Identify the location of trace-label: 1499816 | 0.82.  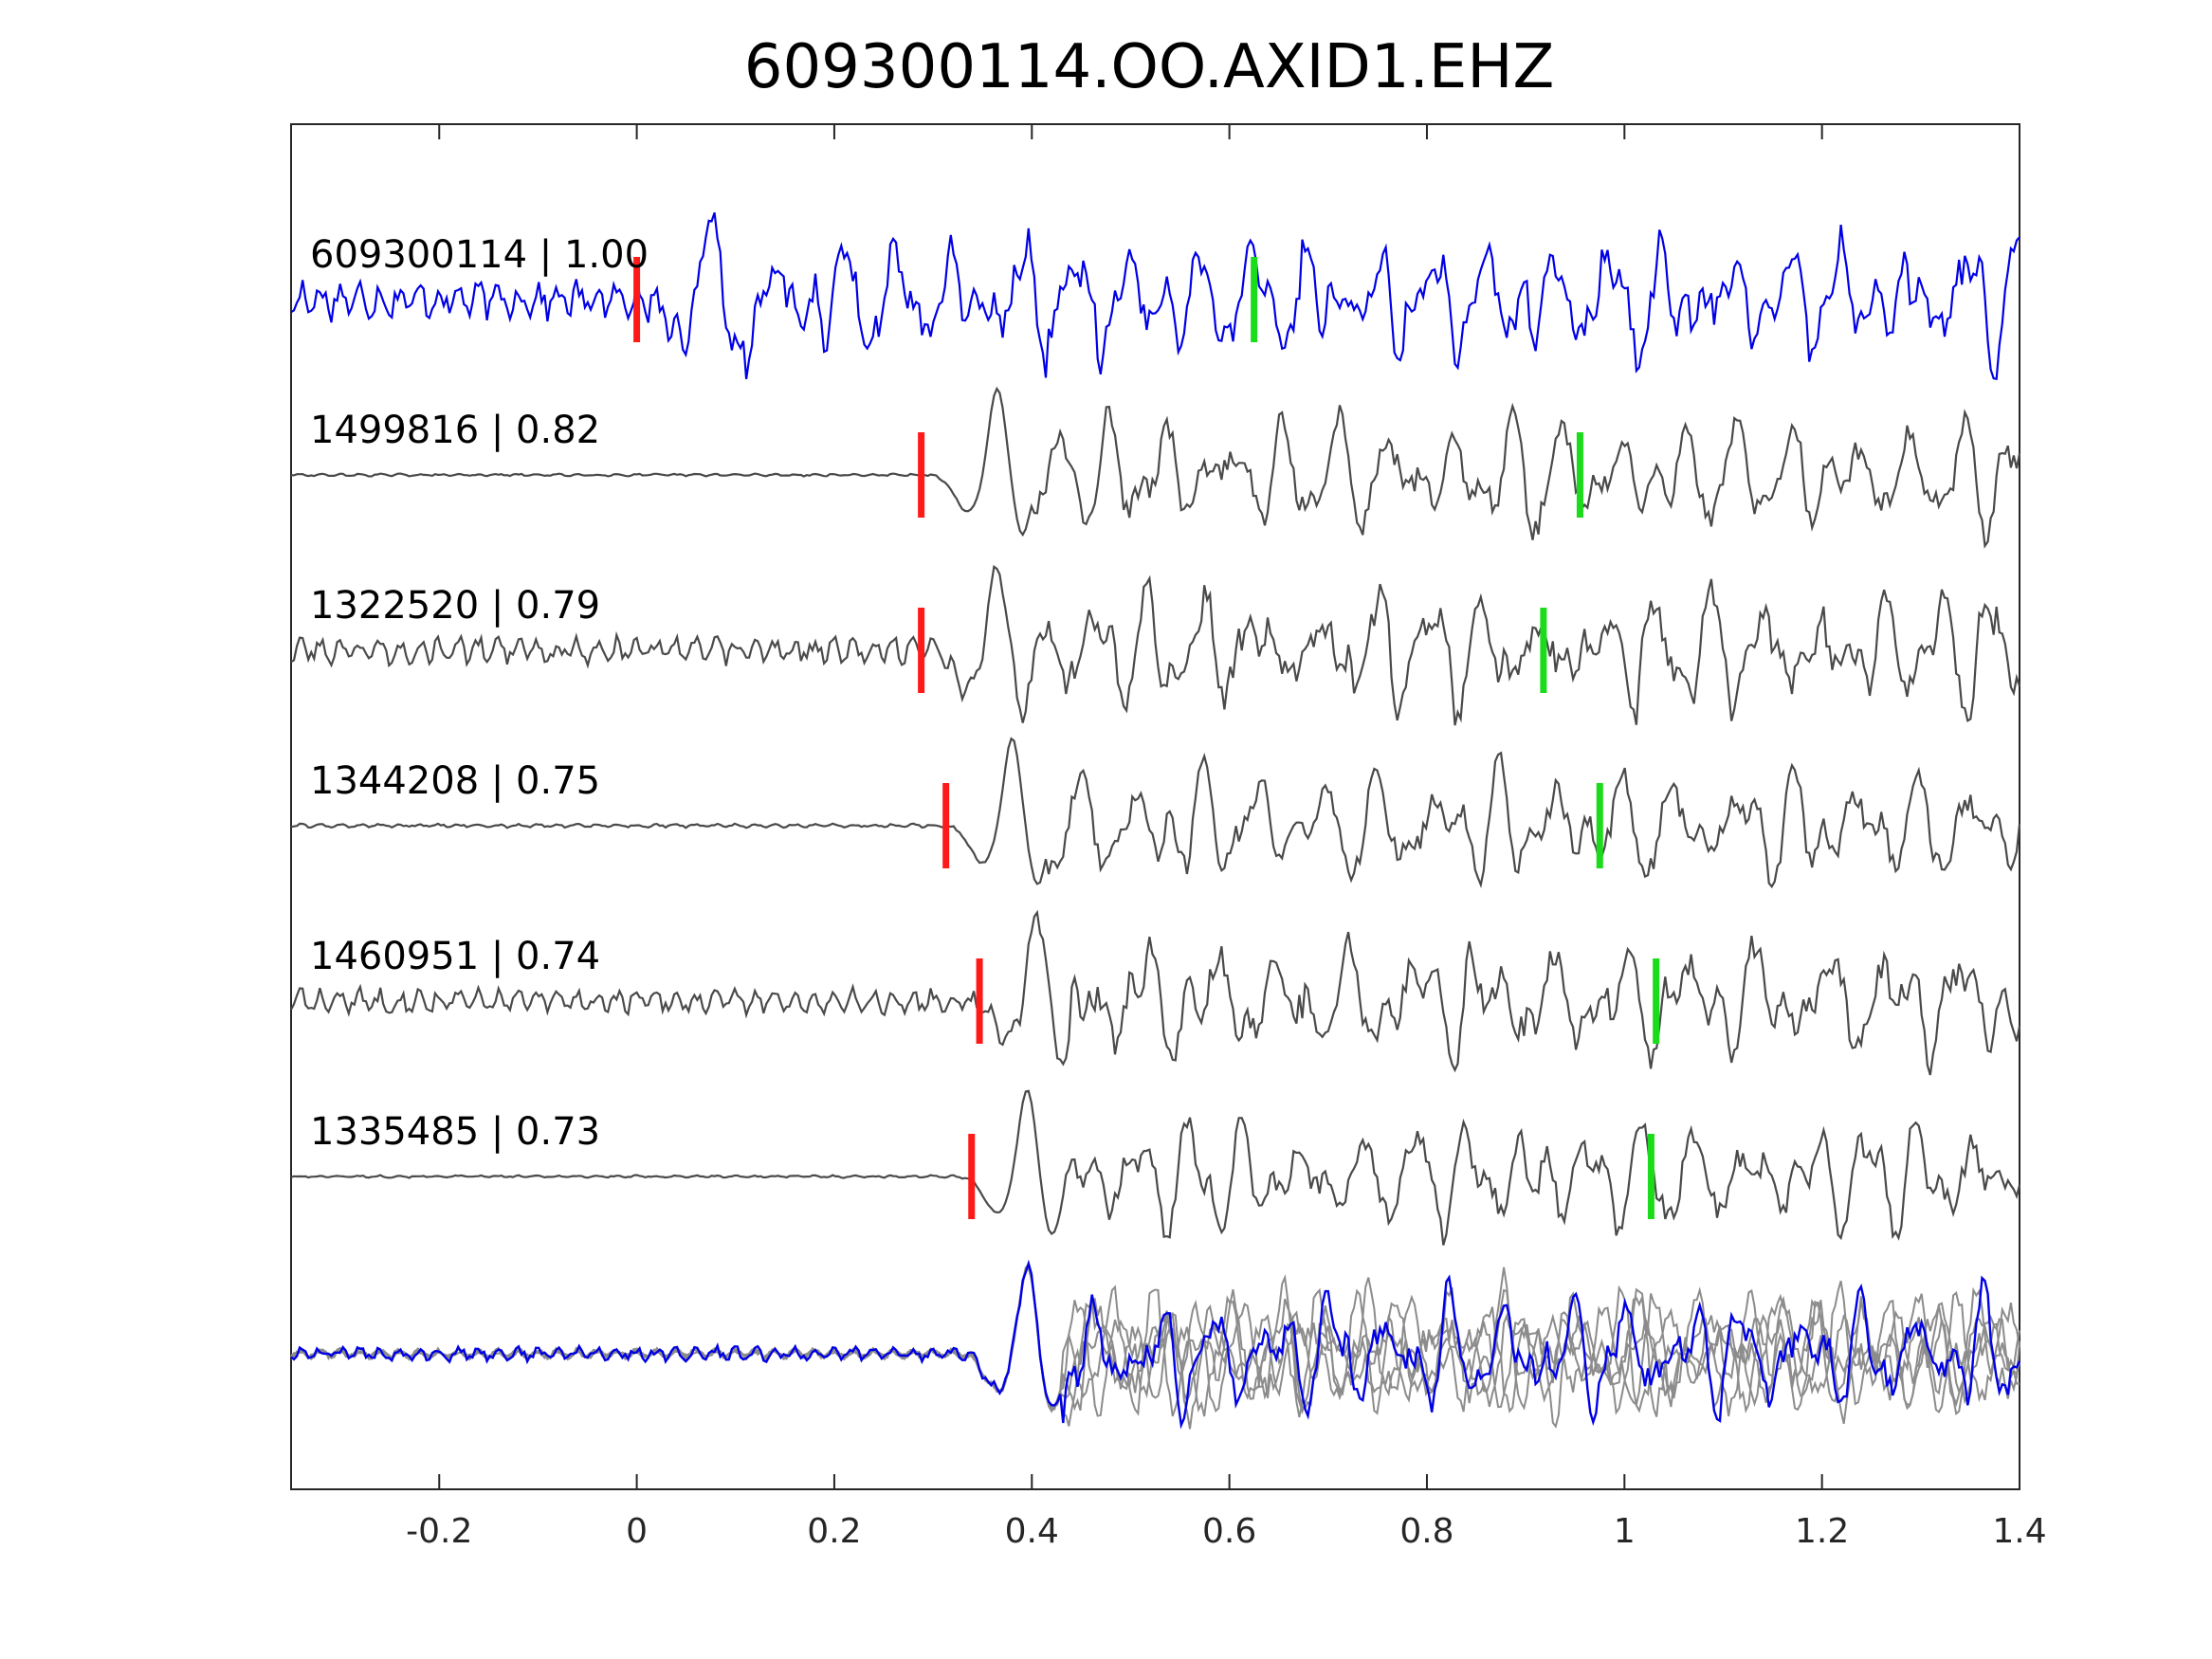
(455, 430).